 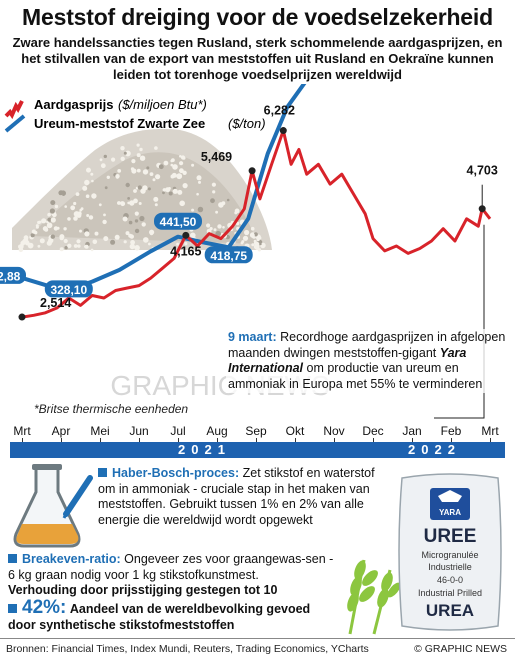 I want to click on breakeven-heading: Breakeven-ratio:, so click(x=71, y=559).